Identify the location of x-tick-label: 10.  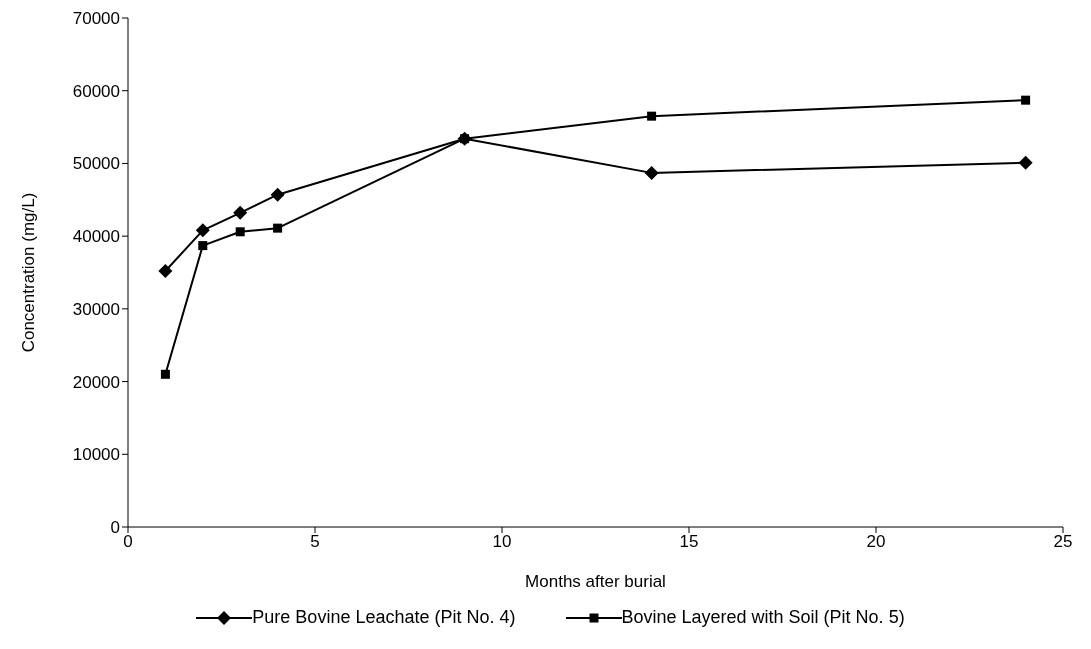
(502, 542).